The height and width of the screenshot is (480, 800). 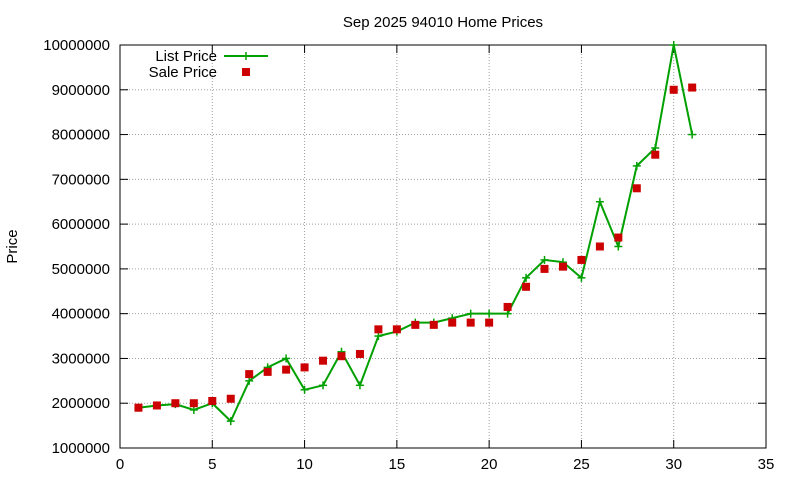 I want to click on legend-cross, so click(x=246, y=56).